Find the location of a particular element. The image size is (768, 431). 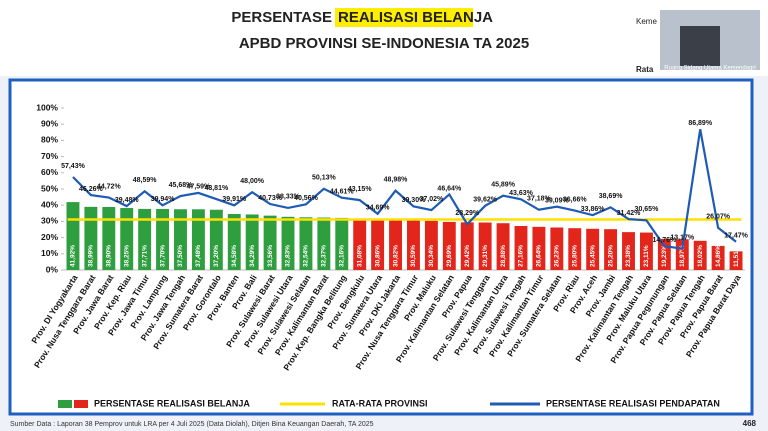

y-tick-label: 0% is located at coordinates (52, 269).